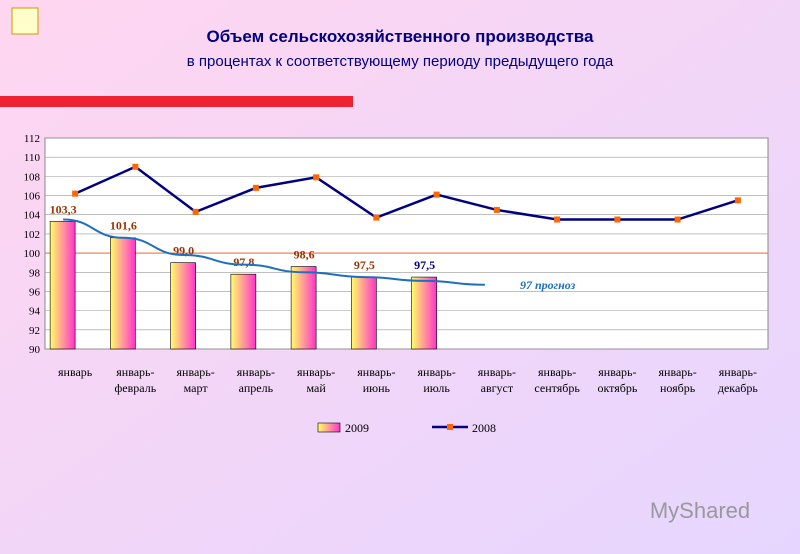  I want to click on x-tick-label: январь, so click(75, 372).